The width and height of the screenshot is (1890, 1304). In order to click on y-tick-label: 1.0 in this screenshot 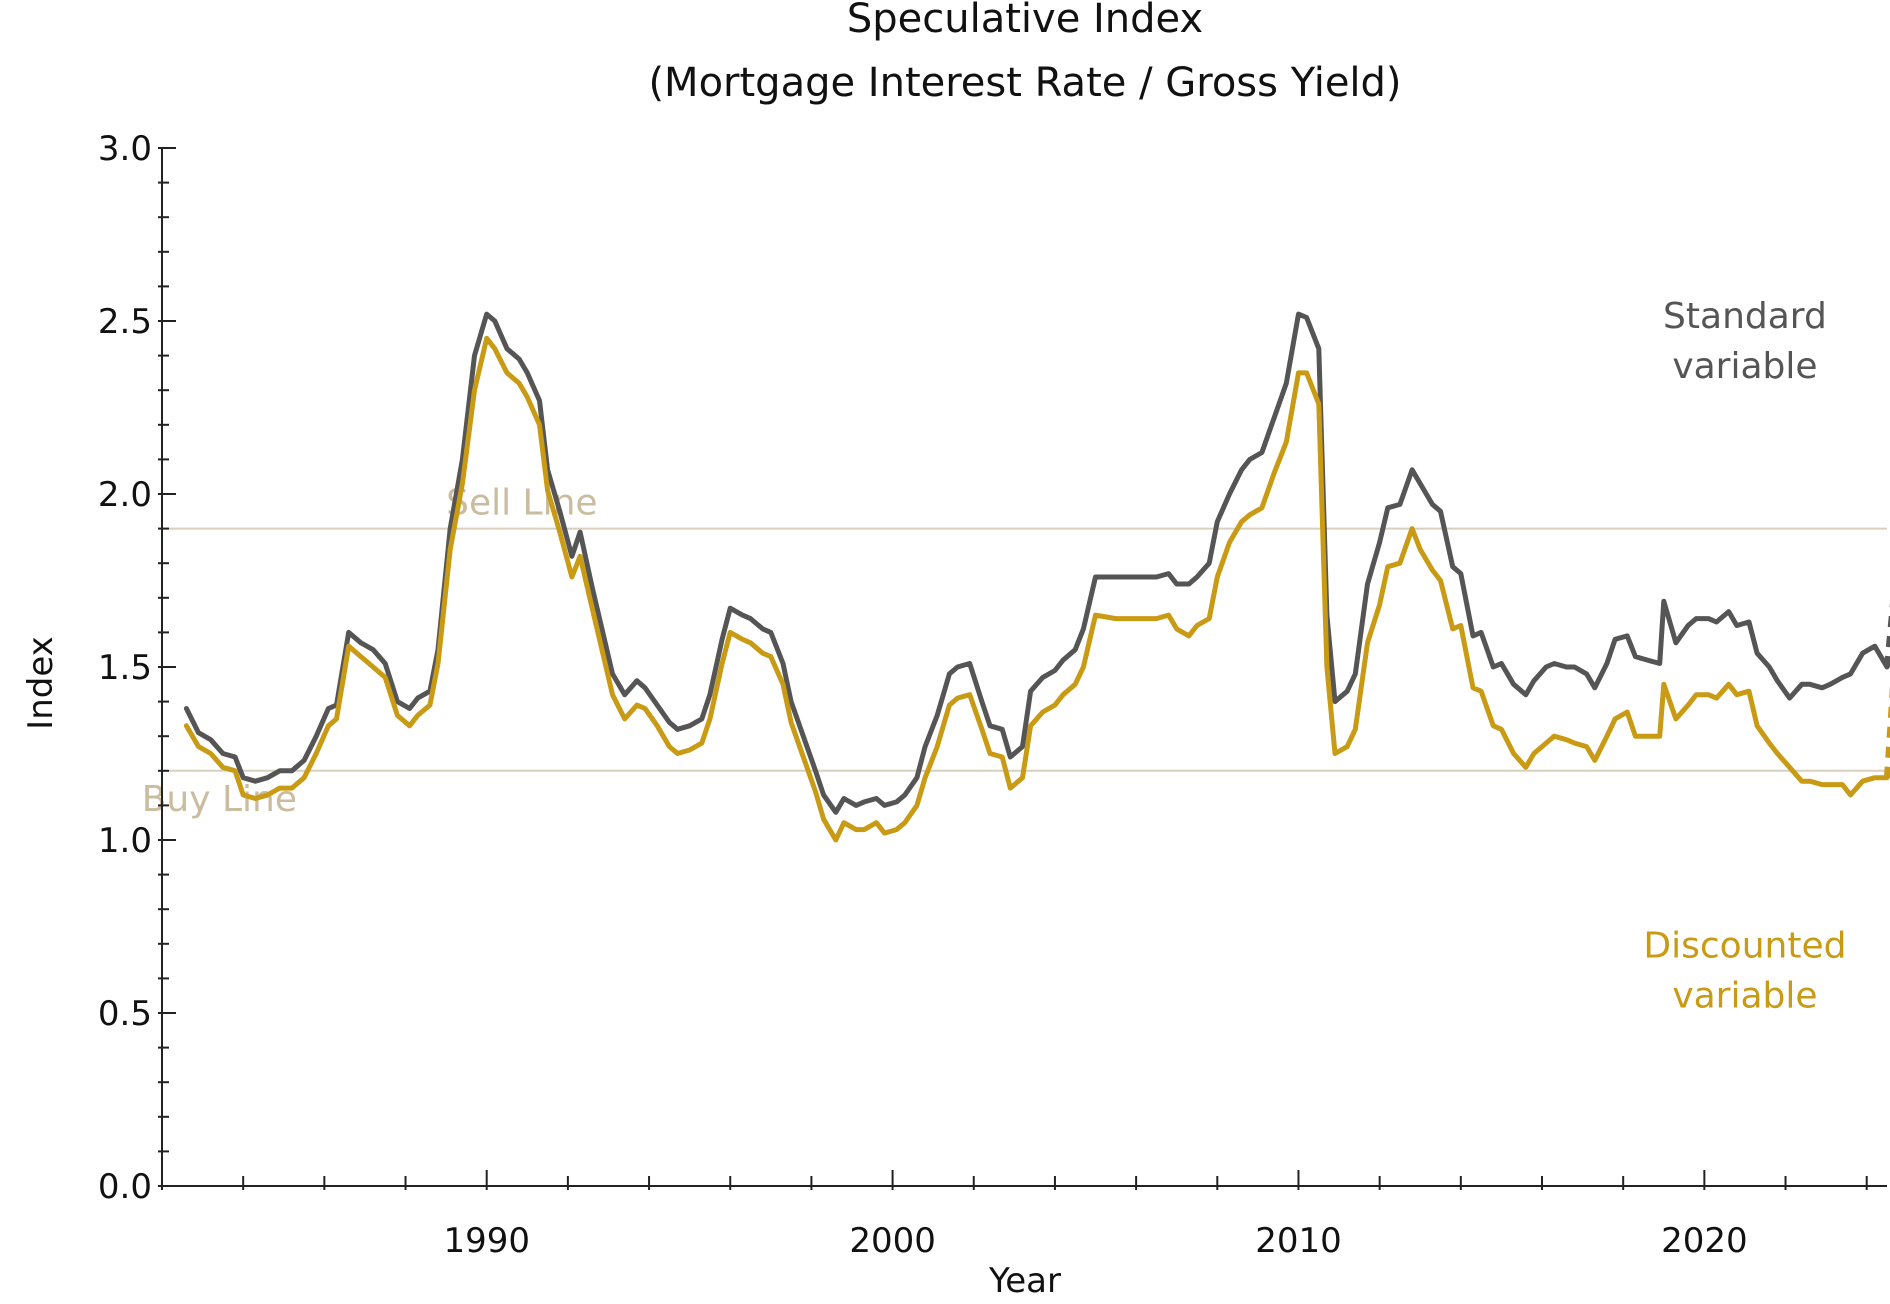, I will do `click(125, 841)`.